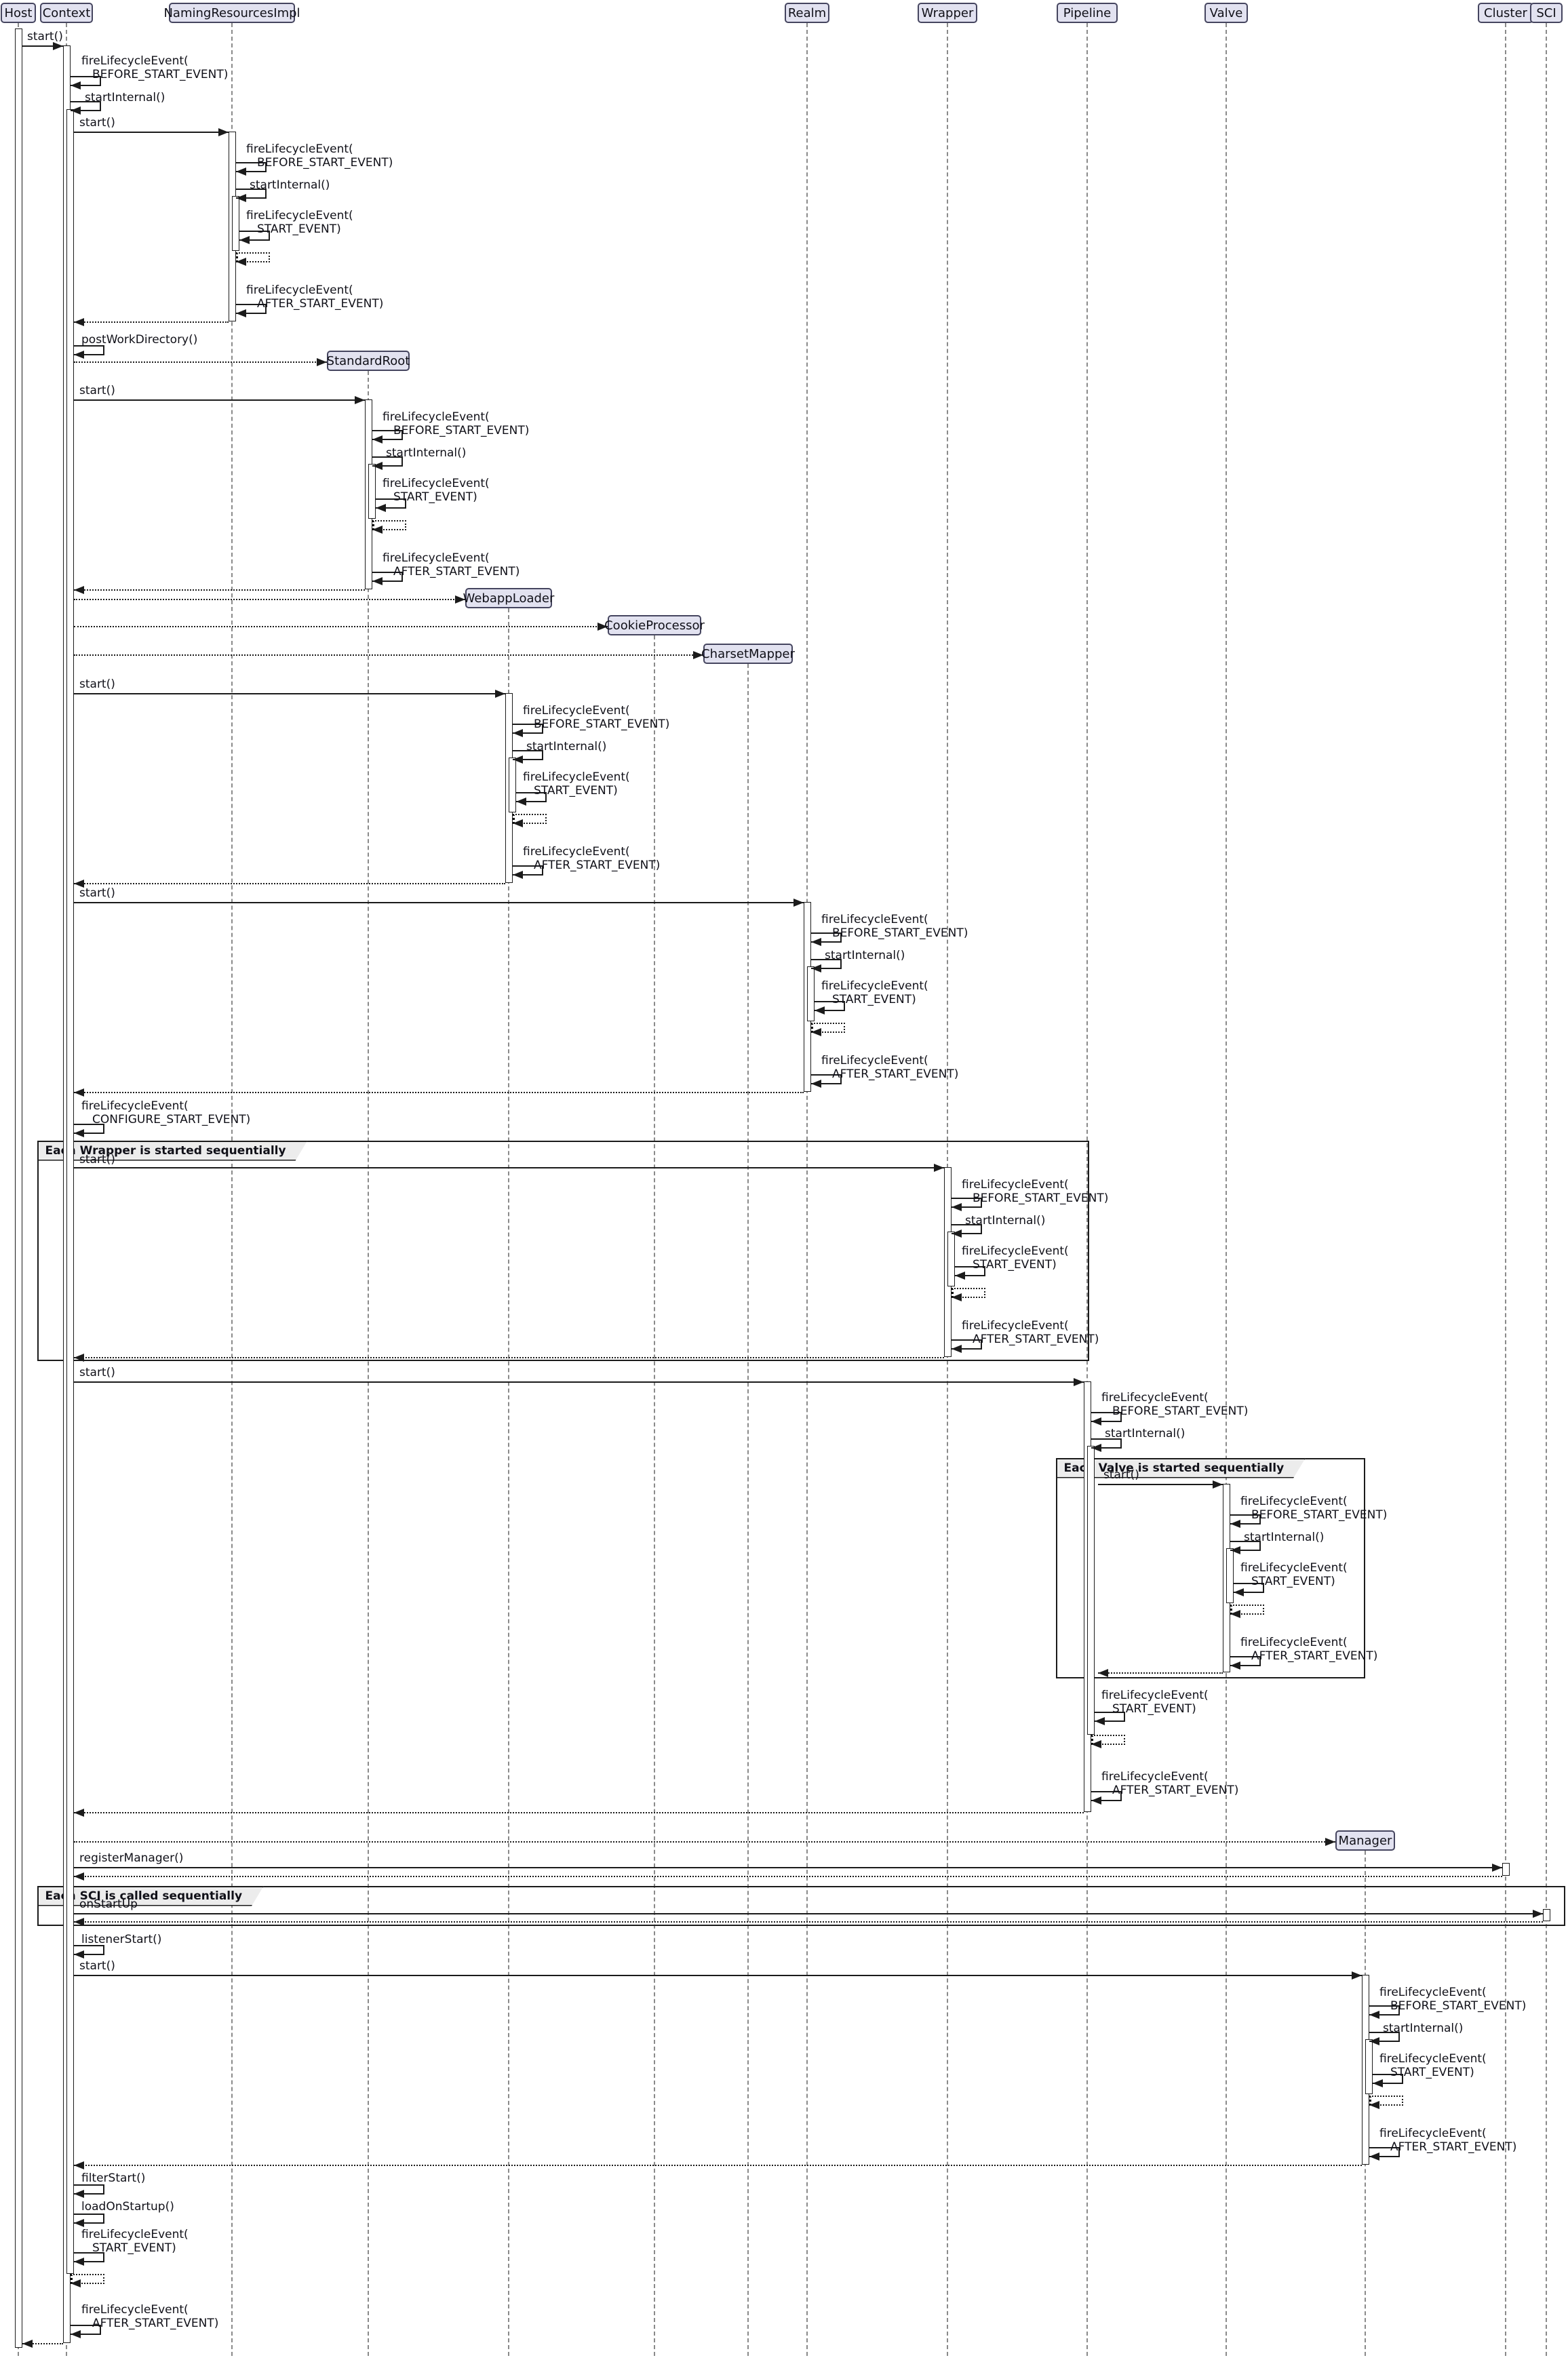 This screenshot has height=2360, width=1568. Describe the element at coordinates (939, 1168) in the screenshot. I see `arrowhead-ctx-start-wrapper` at that location.